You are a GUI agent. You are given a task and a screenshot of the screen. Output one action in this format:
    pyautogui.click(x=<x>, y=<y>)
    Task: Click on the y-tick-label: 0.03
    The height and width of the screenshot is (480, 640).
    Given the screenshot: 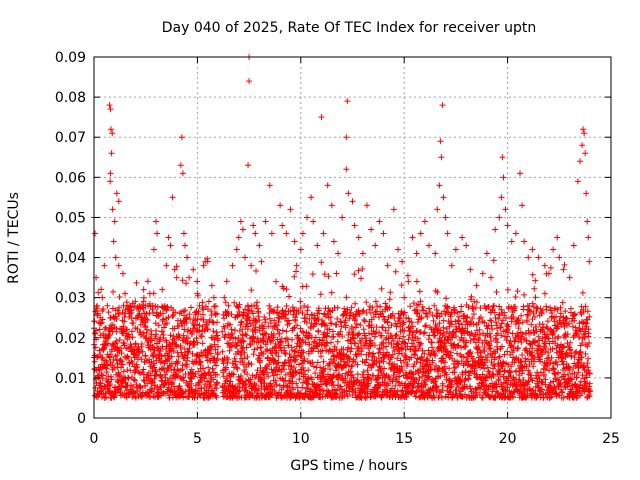 What is the action you would take?
    pyautogui.click(x=70, y=299)
    